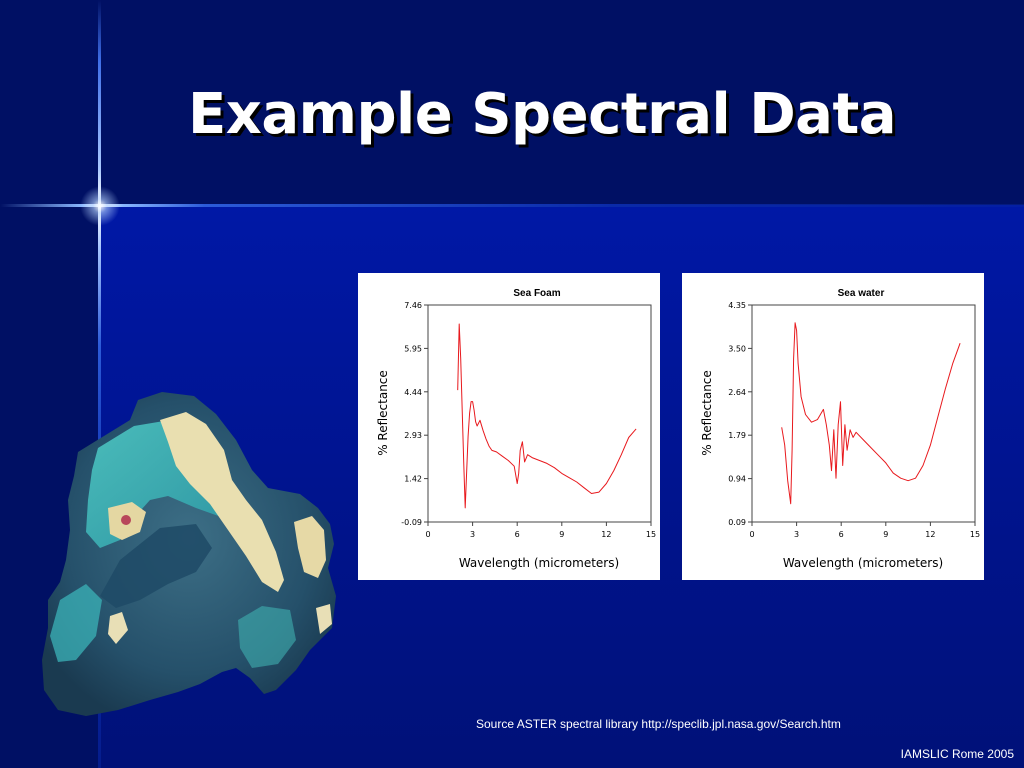 This screenshot has height=768, width=1024. I want to click on y-tick-label: 0.09, so click(737, 522).